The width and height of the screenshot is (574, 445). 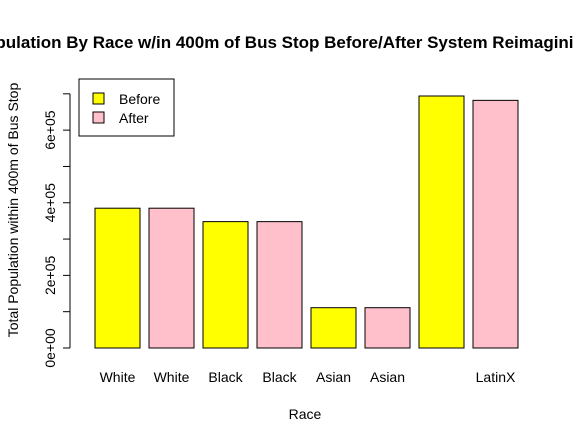 What do you see at coordinates (308, 377) in the screenshot?
I see `x-tick-labels: White White Black Black Asian Asian LatinX` at bounding box center [308, 377].